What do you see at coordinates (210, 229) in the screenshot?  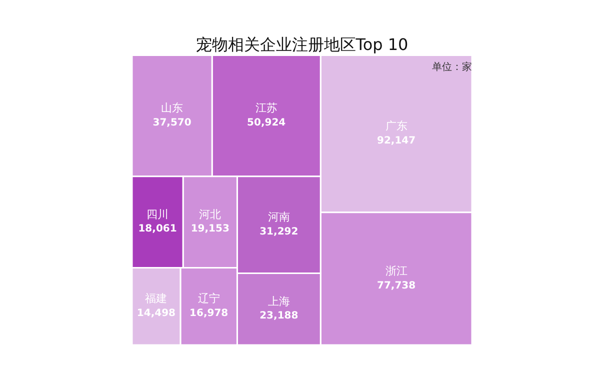 I see `data-label: 19,153` at bounding box center [210, 229].